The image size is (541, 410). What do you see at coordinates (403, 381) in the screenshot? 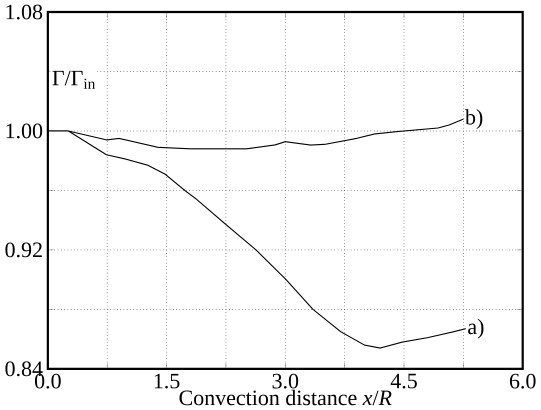
I see `x-tick-label: 4.5` at bounding box center [403, 381].